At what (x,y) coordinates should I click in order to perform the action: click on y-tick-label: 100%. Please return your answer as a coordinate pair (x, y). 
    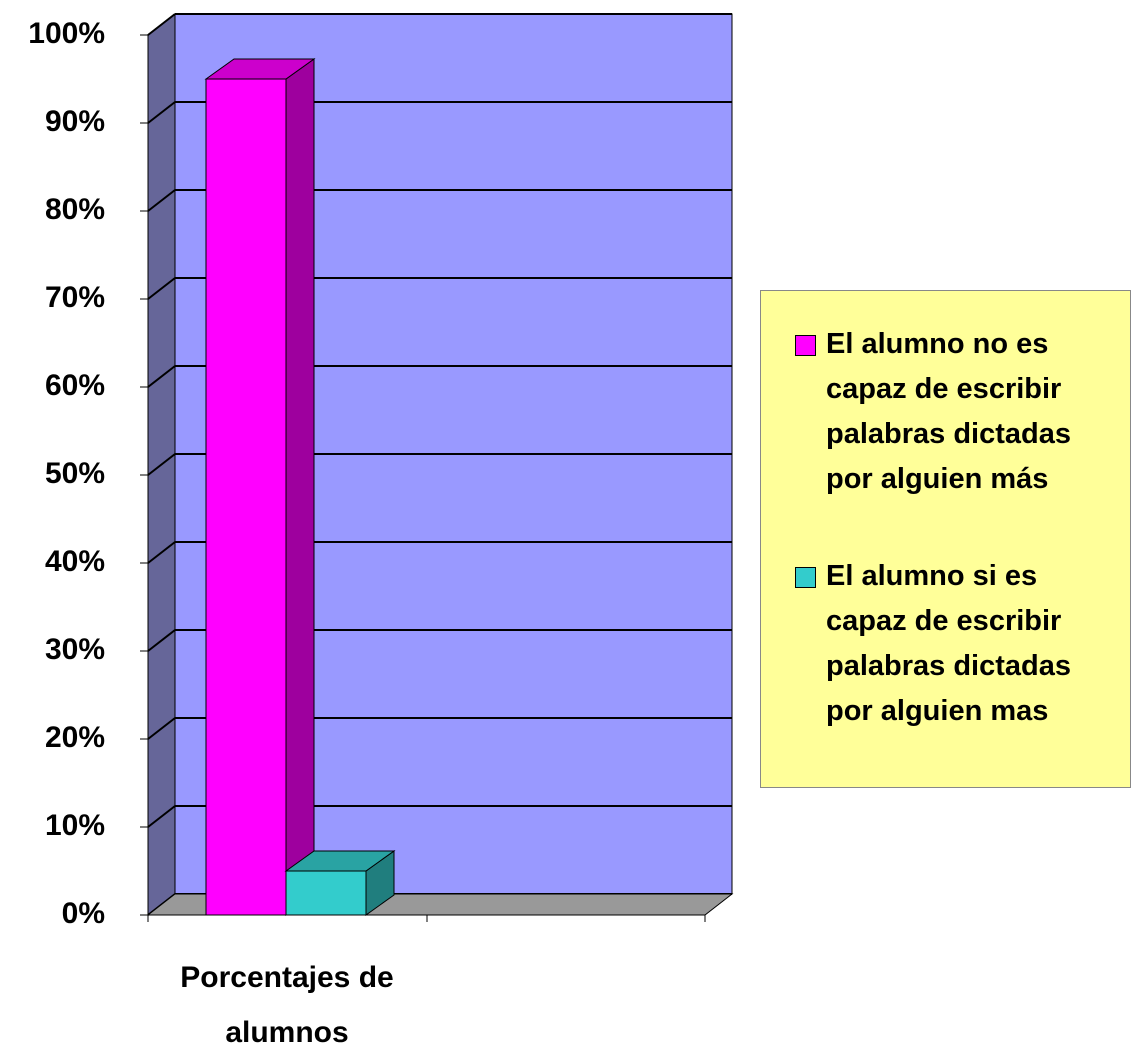
    Looking at the image, I should click on (66, 33).